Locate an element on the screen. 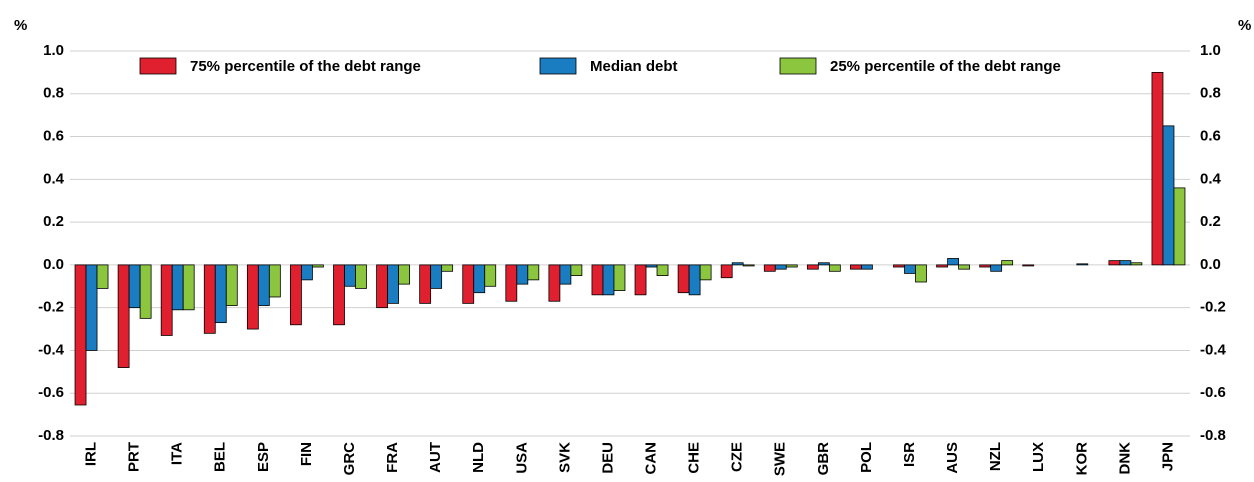 This screenshot has height=482, width=1254. y2-tick-label: 0.2 is located at coordinates (1210, 221).